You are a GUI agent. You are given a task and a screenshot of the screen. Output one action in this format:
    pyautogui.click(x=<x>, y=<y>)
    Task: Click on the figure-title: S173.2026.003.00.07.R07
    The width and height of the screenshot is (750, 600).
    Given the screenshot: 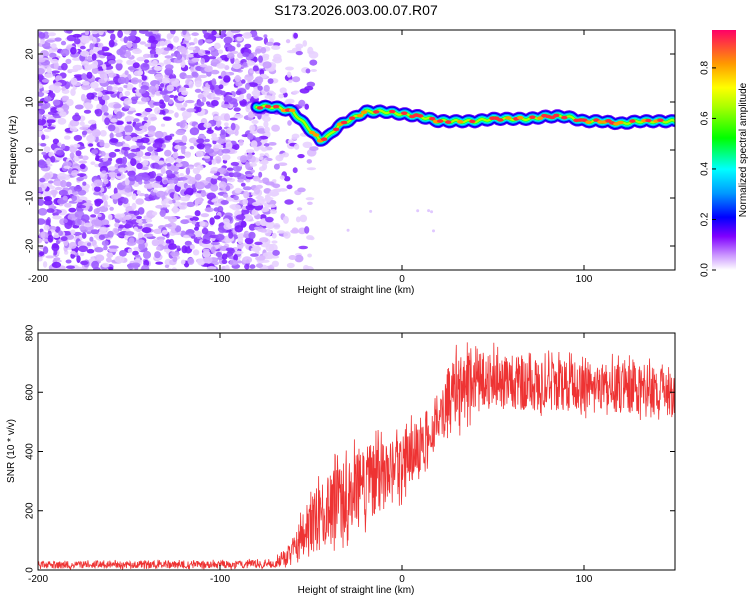 What is the action you would take?
    pyautogui.click(x=356, y=10)
    